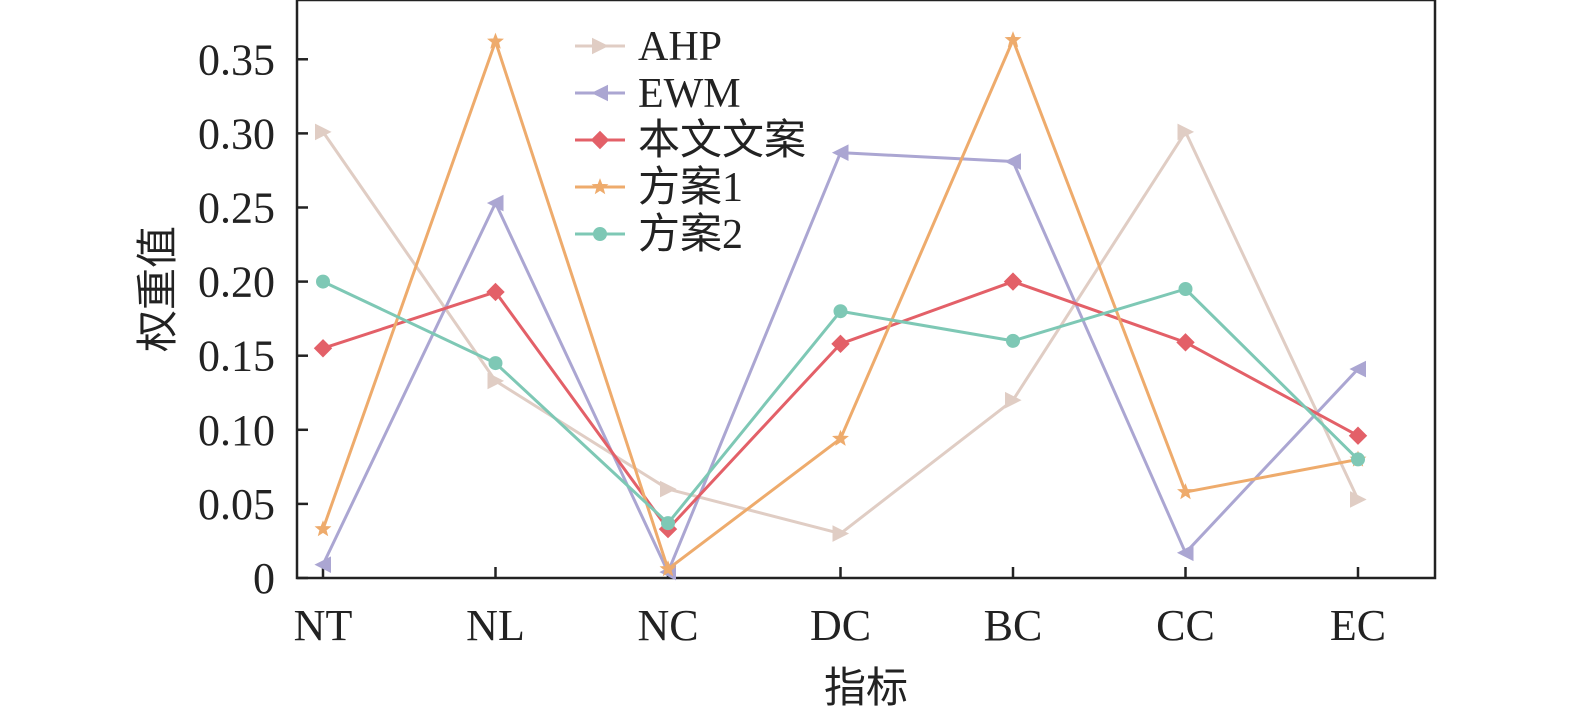  What do you see at coordinates (1185, 625) in the screenshot?
I see `x-tick-label: CC` at bounding box center [1185, 625].